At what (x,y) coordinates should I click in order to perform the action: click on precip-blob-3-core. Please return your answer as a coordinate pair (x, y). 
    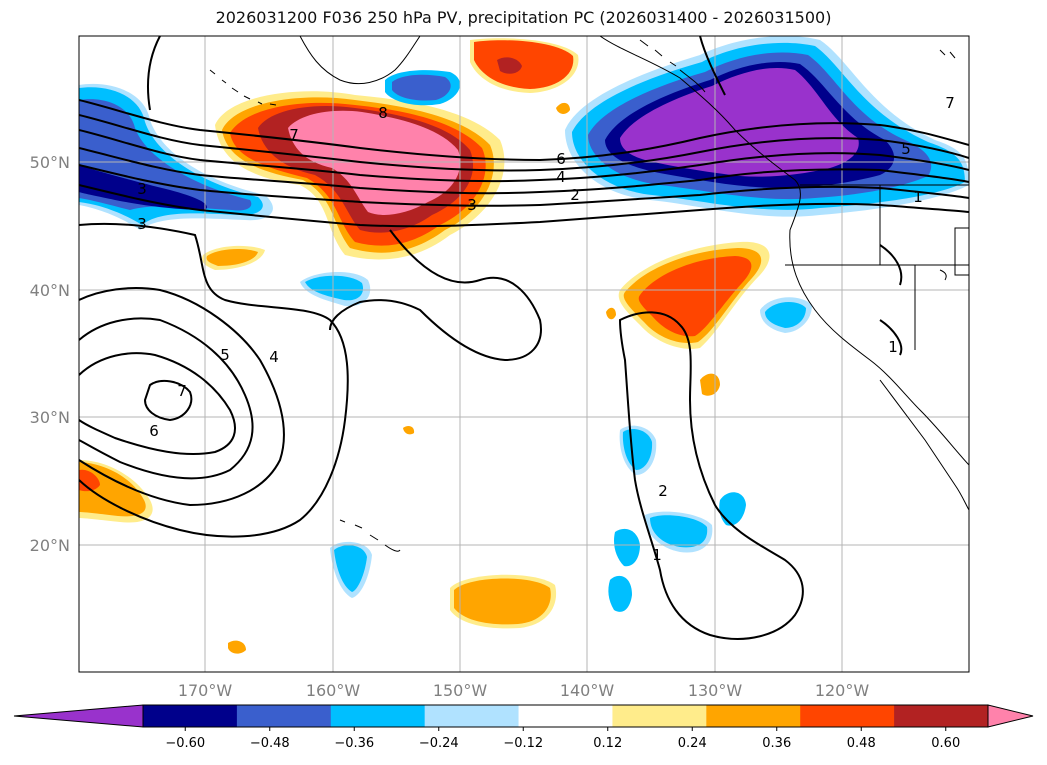
    Looking at the image, I should click on (785, 315).